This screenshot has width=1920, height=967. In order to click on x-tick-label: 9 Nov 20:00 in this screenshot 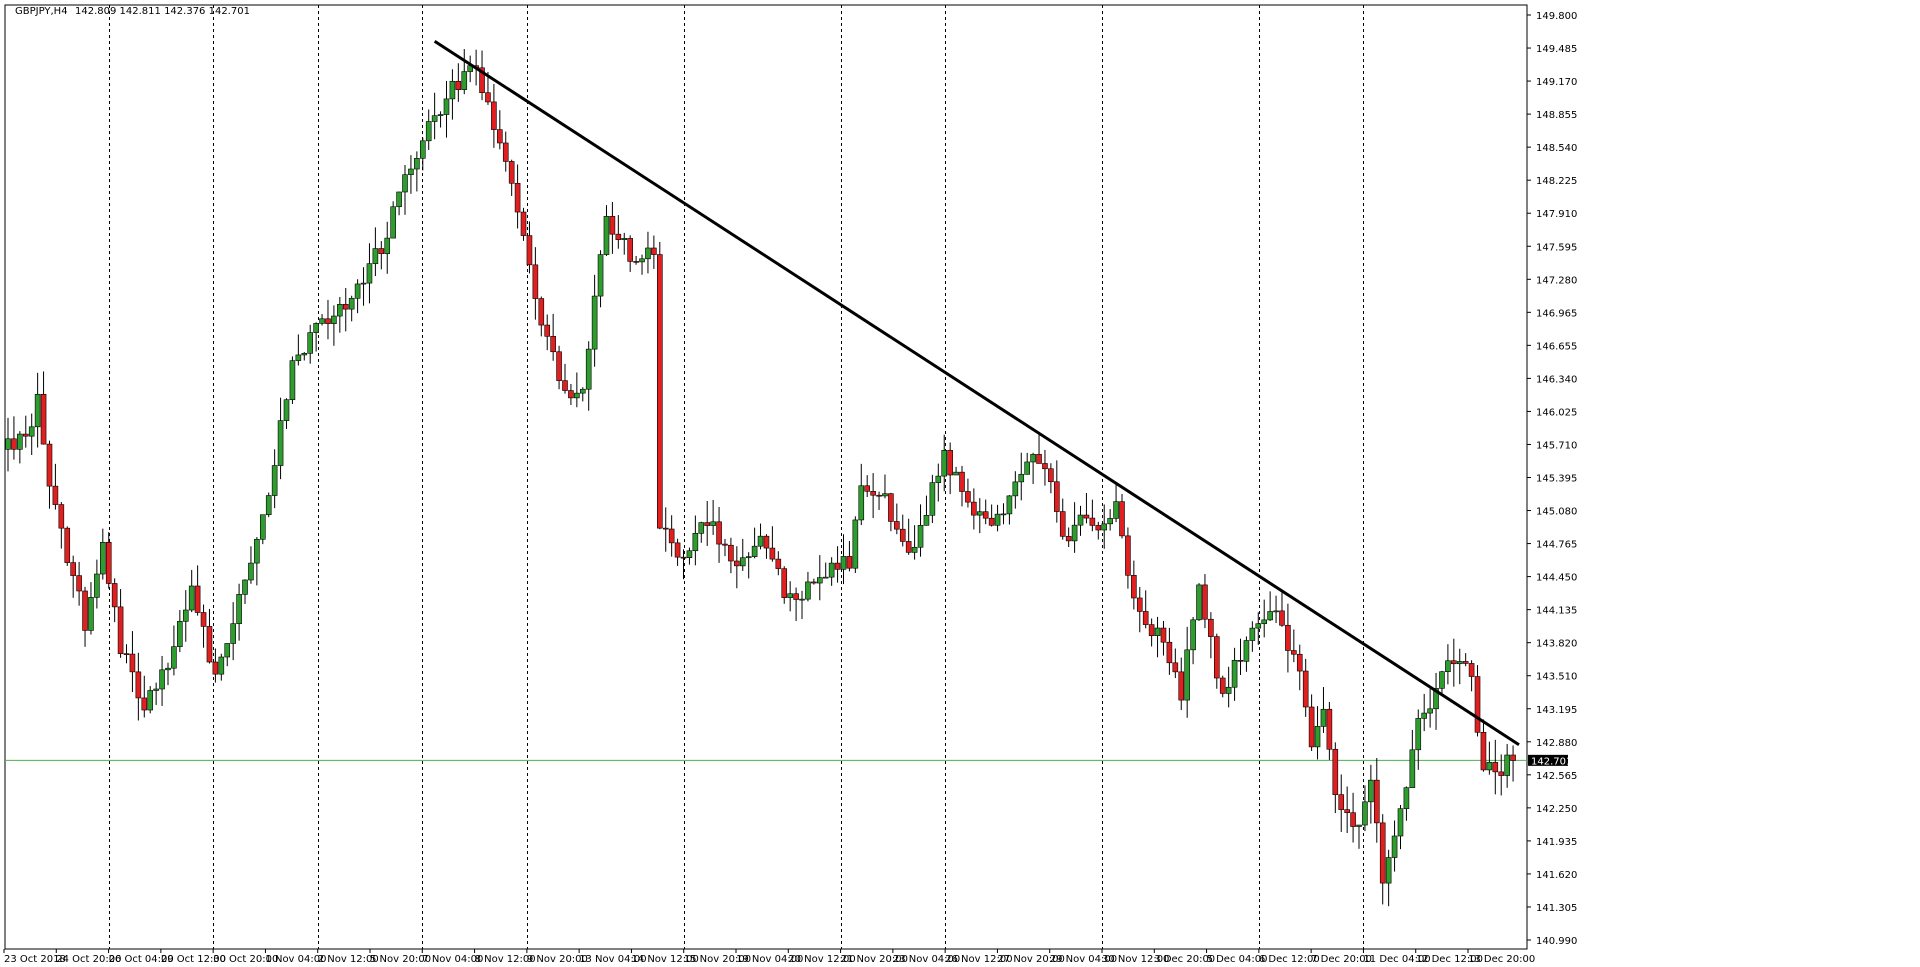, I will do `click(557, 959)`.